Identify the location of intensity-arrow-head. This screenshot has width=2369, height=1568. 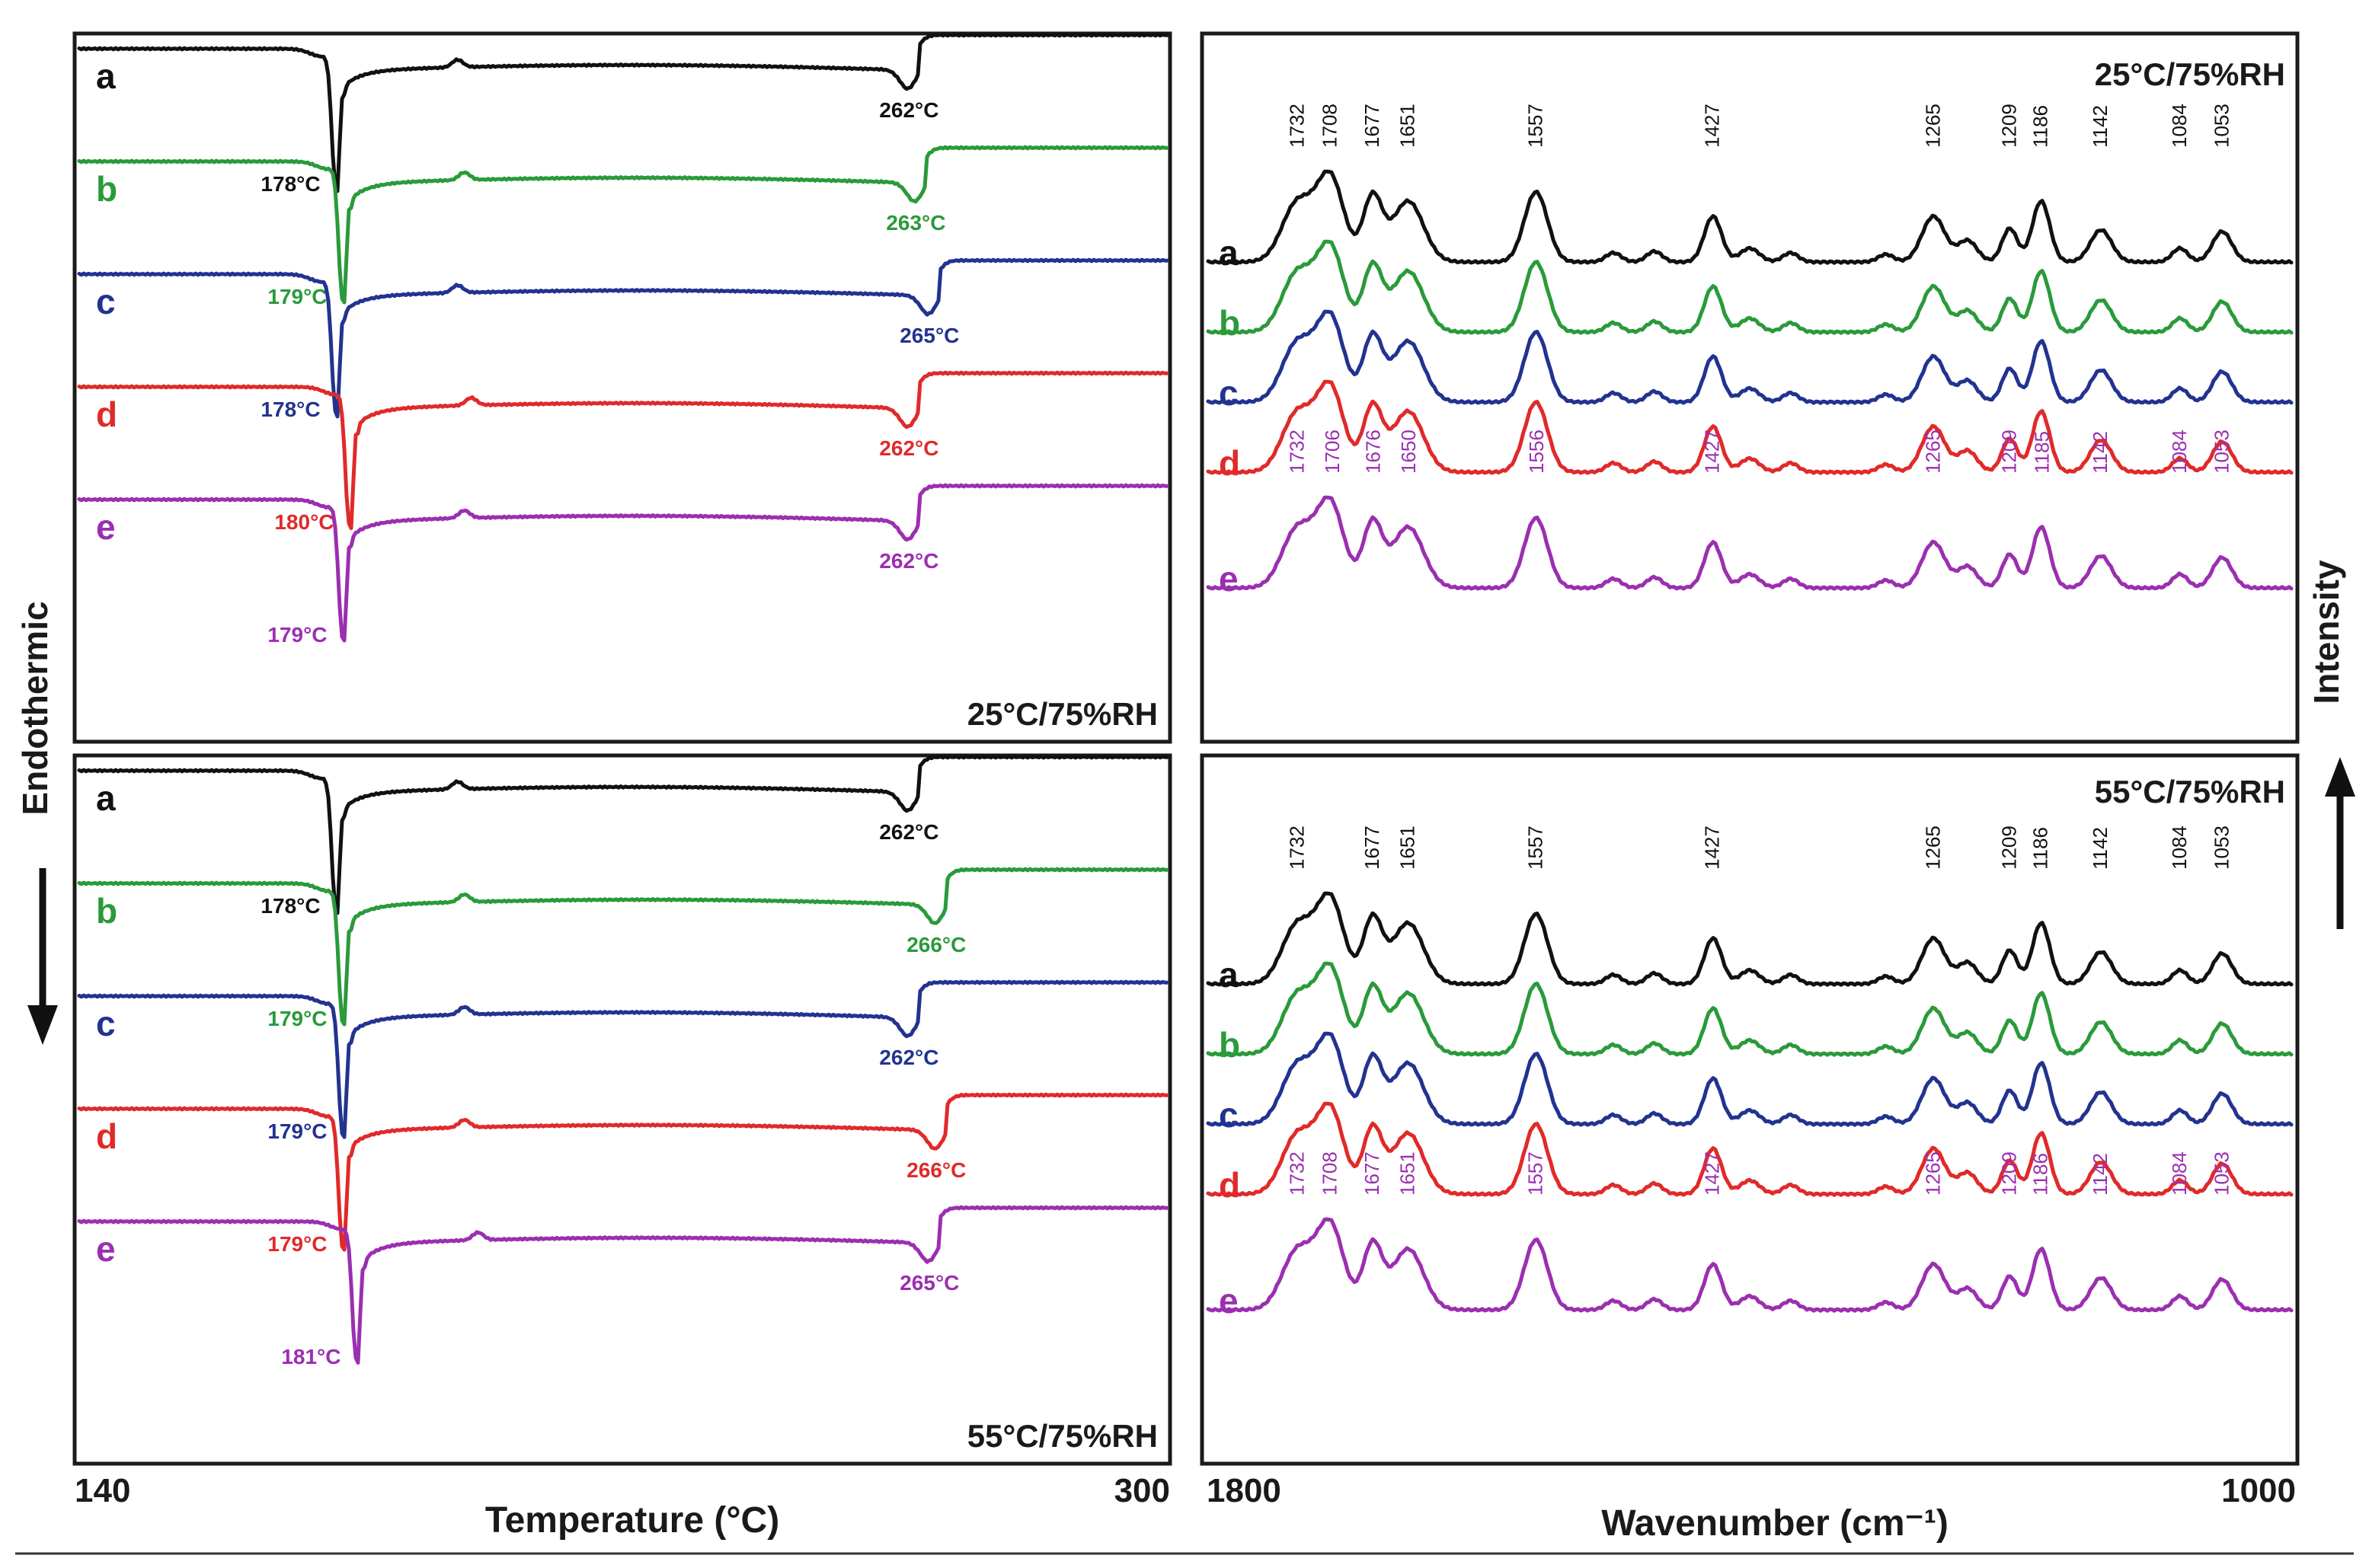
(2340, 777).